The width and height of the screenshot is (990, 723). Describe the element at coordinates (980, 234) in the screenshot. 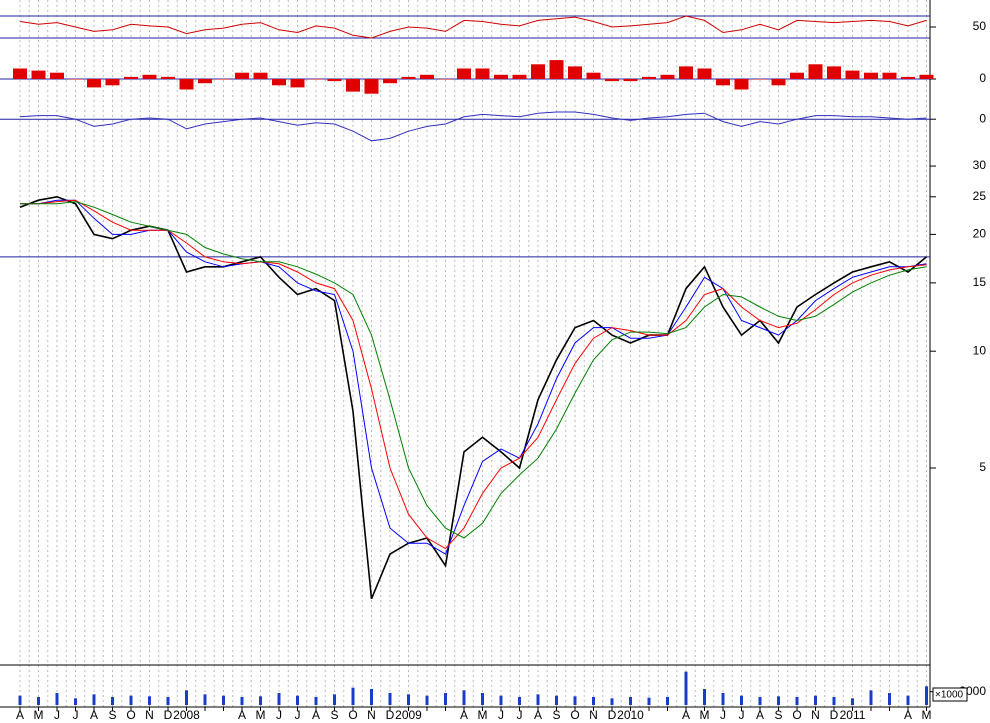

I see `y-tick-label: 20` at that location.